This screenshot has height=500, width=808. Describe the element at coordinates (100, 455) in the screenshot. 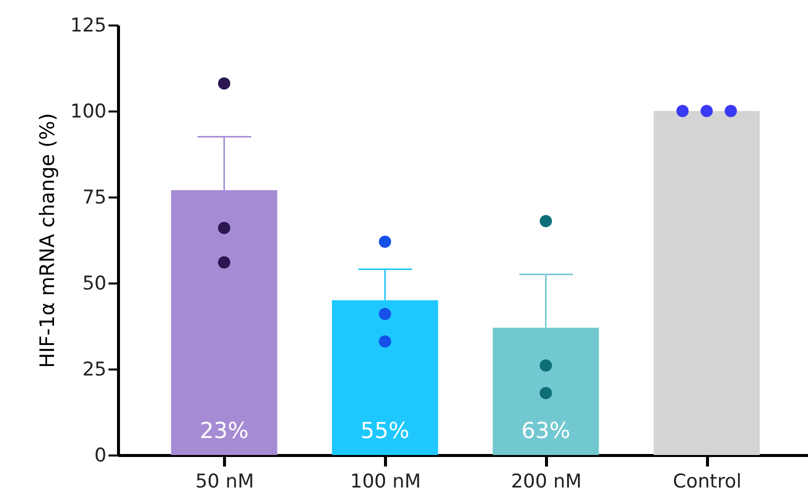

I see `y-tick-label: 0` at that location.